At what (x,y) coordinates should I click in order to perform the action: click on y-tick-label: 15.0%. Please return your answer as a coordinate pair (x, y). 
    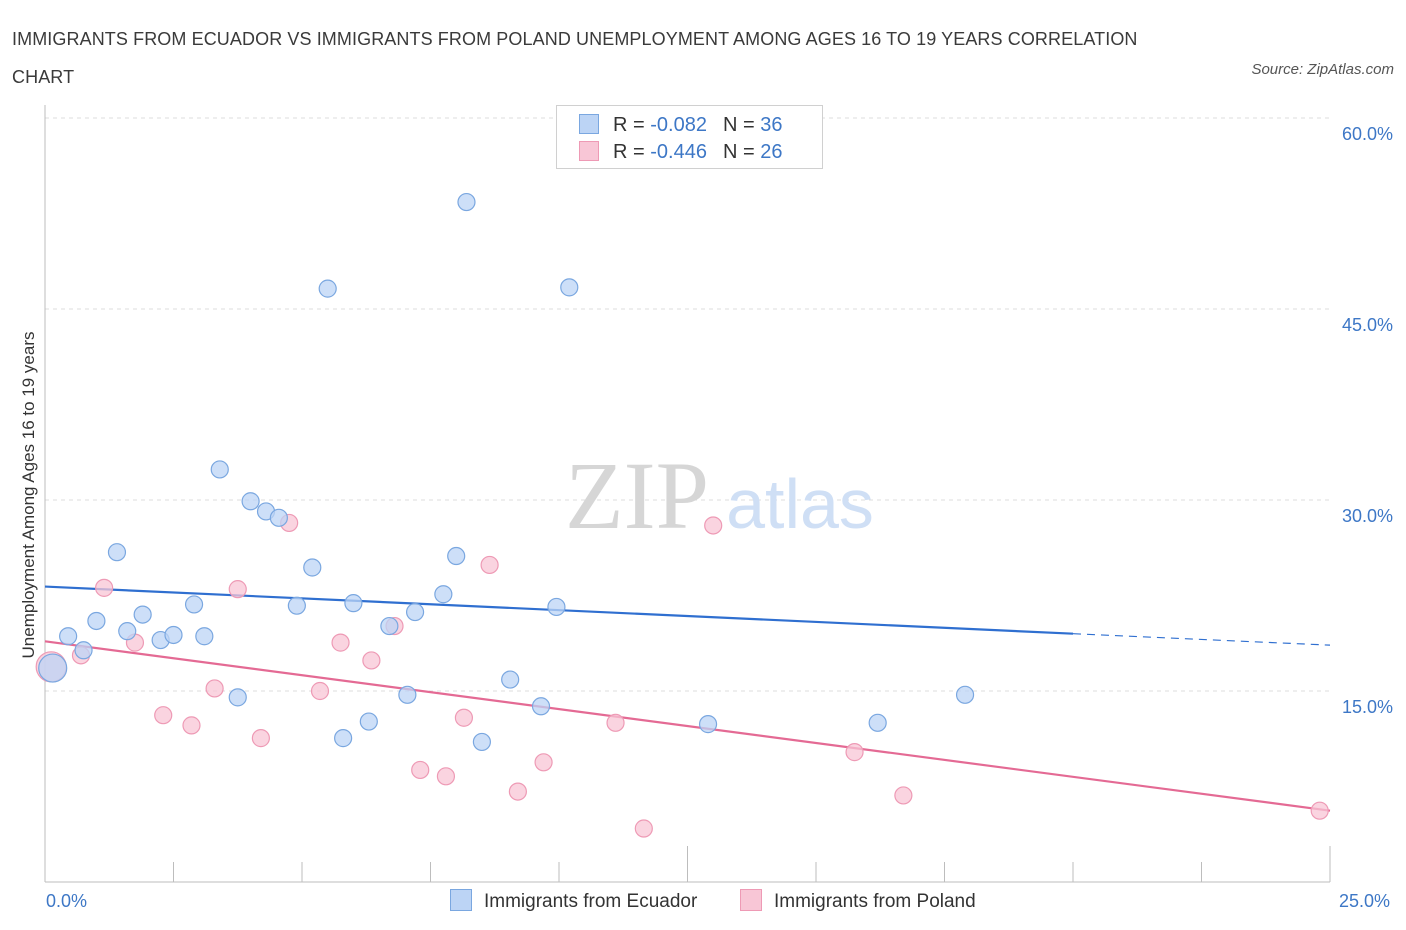
    Looking at the image, I should click on (1367, 707).